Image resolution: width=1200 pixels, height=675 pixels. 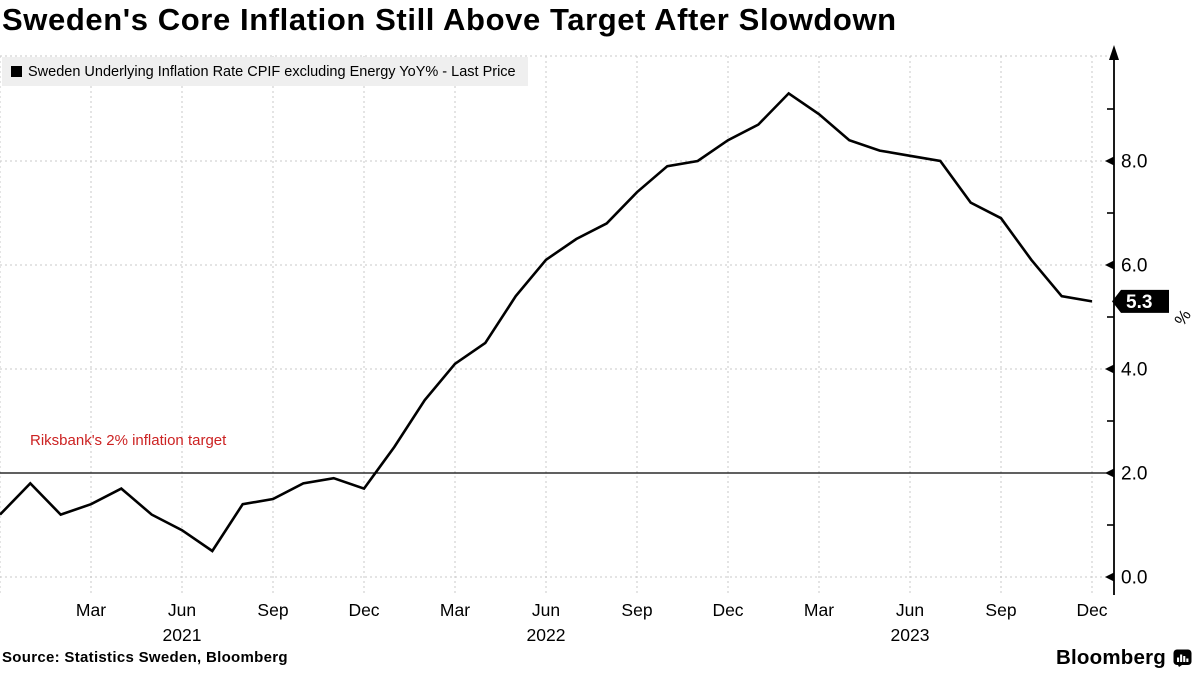 I want to click on x-axis-year-label: 2023, so click(x=910, y=635).